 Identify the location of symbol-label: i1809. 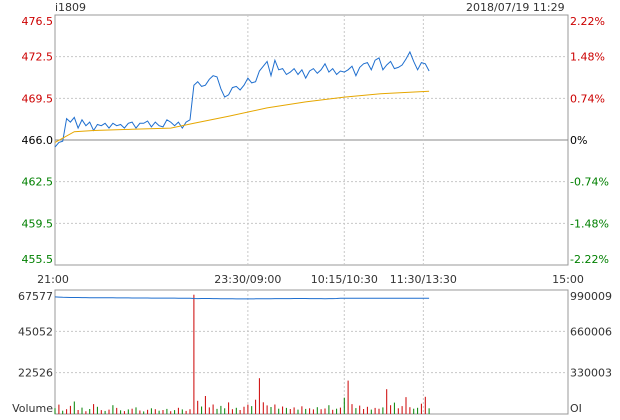
(70, 7).